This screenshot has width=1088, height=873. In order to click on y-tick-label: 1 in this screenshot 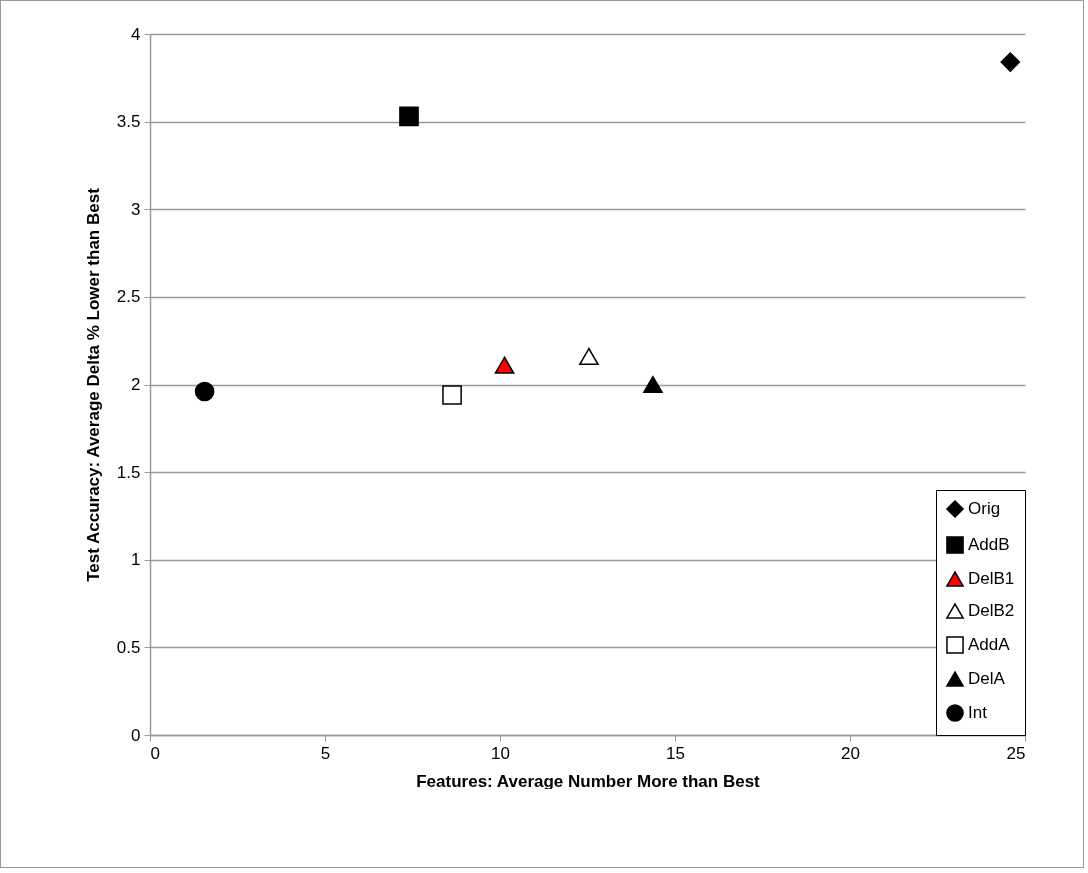, I will do `click(136, 560)`.